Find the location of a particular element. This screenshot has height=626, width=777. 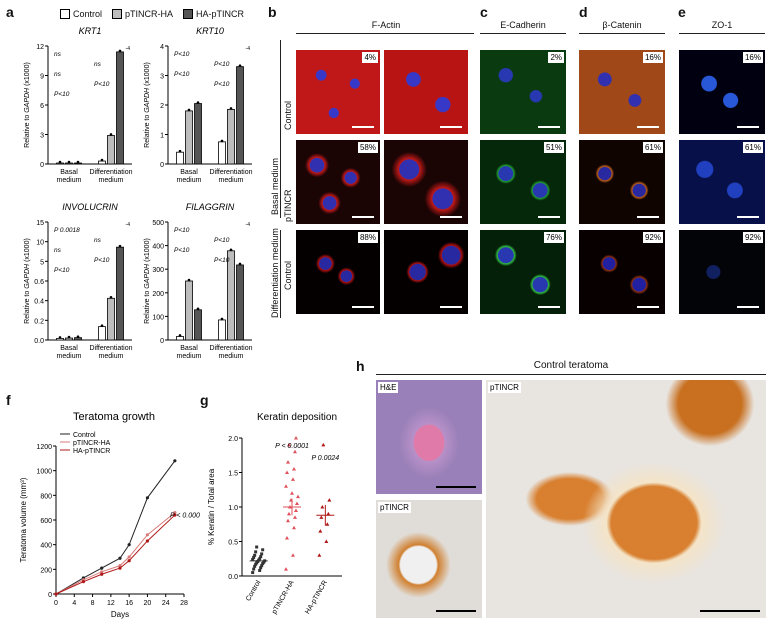

panel-label-g: g is located at coordinates (204, 400).